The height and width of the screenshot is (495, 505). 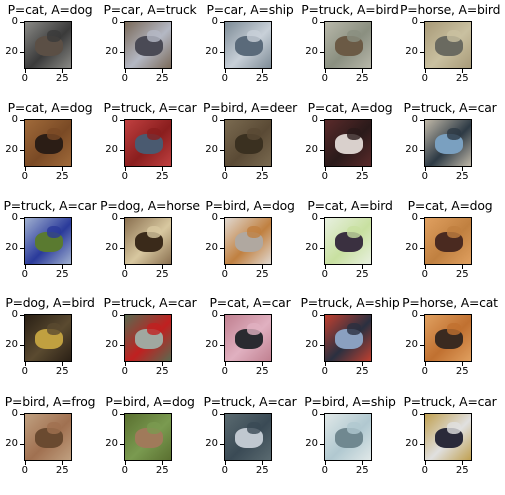 What do you see at coordinates (250, 50) in the screenshot?
I see `subplot: P=car, A=ship 0 20 0 25` at bounding box center [250, 50].